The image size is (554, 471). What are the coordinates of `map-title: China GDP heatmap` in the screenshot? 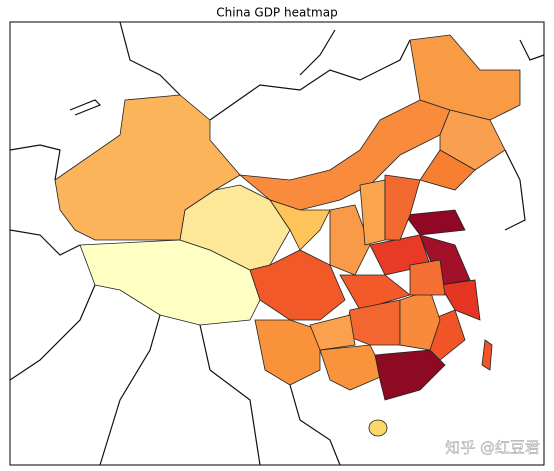 It's located at (276, 13).